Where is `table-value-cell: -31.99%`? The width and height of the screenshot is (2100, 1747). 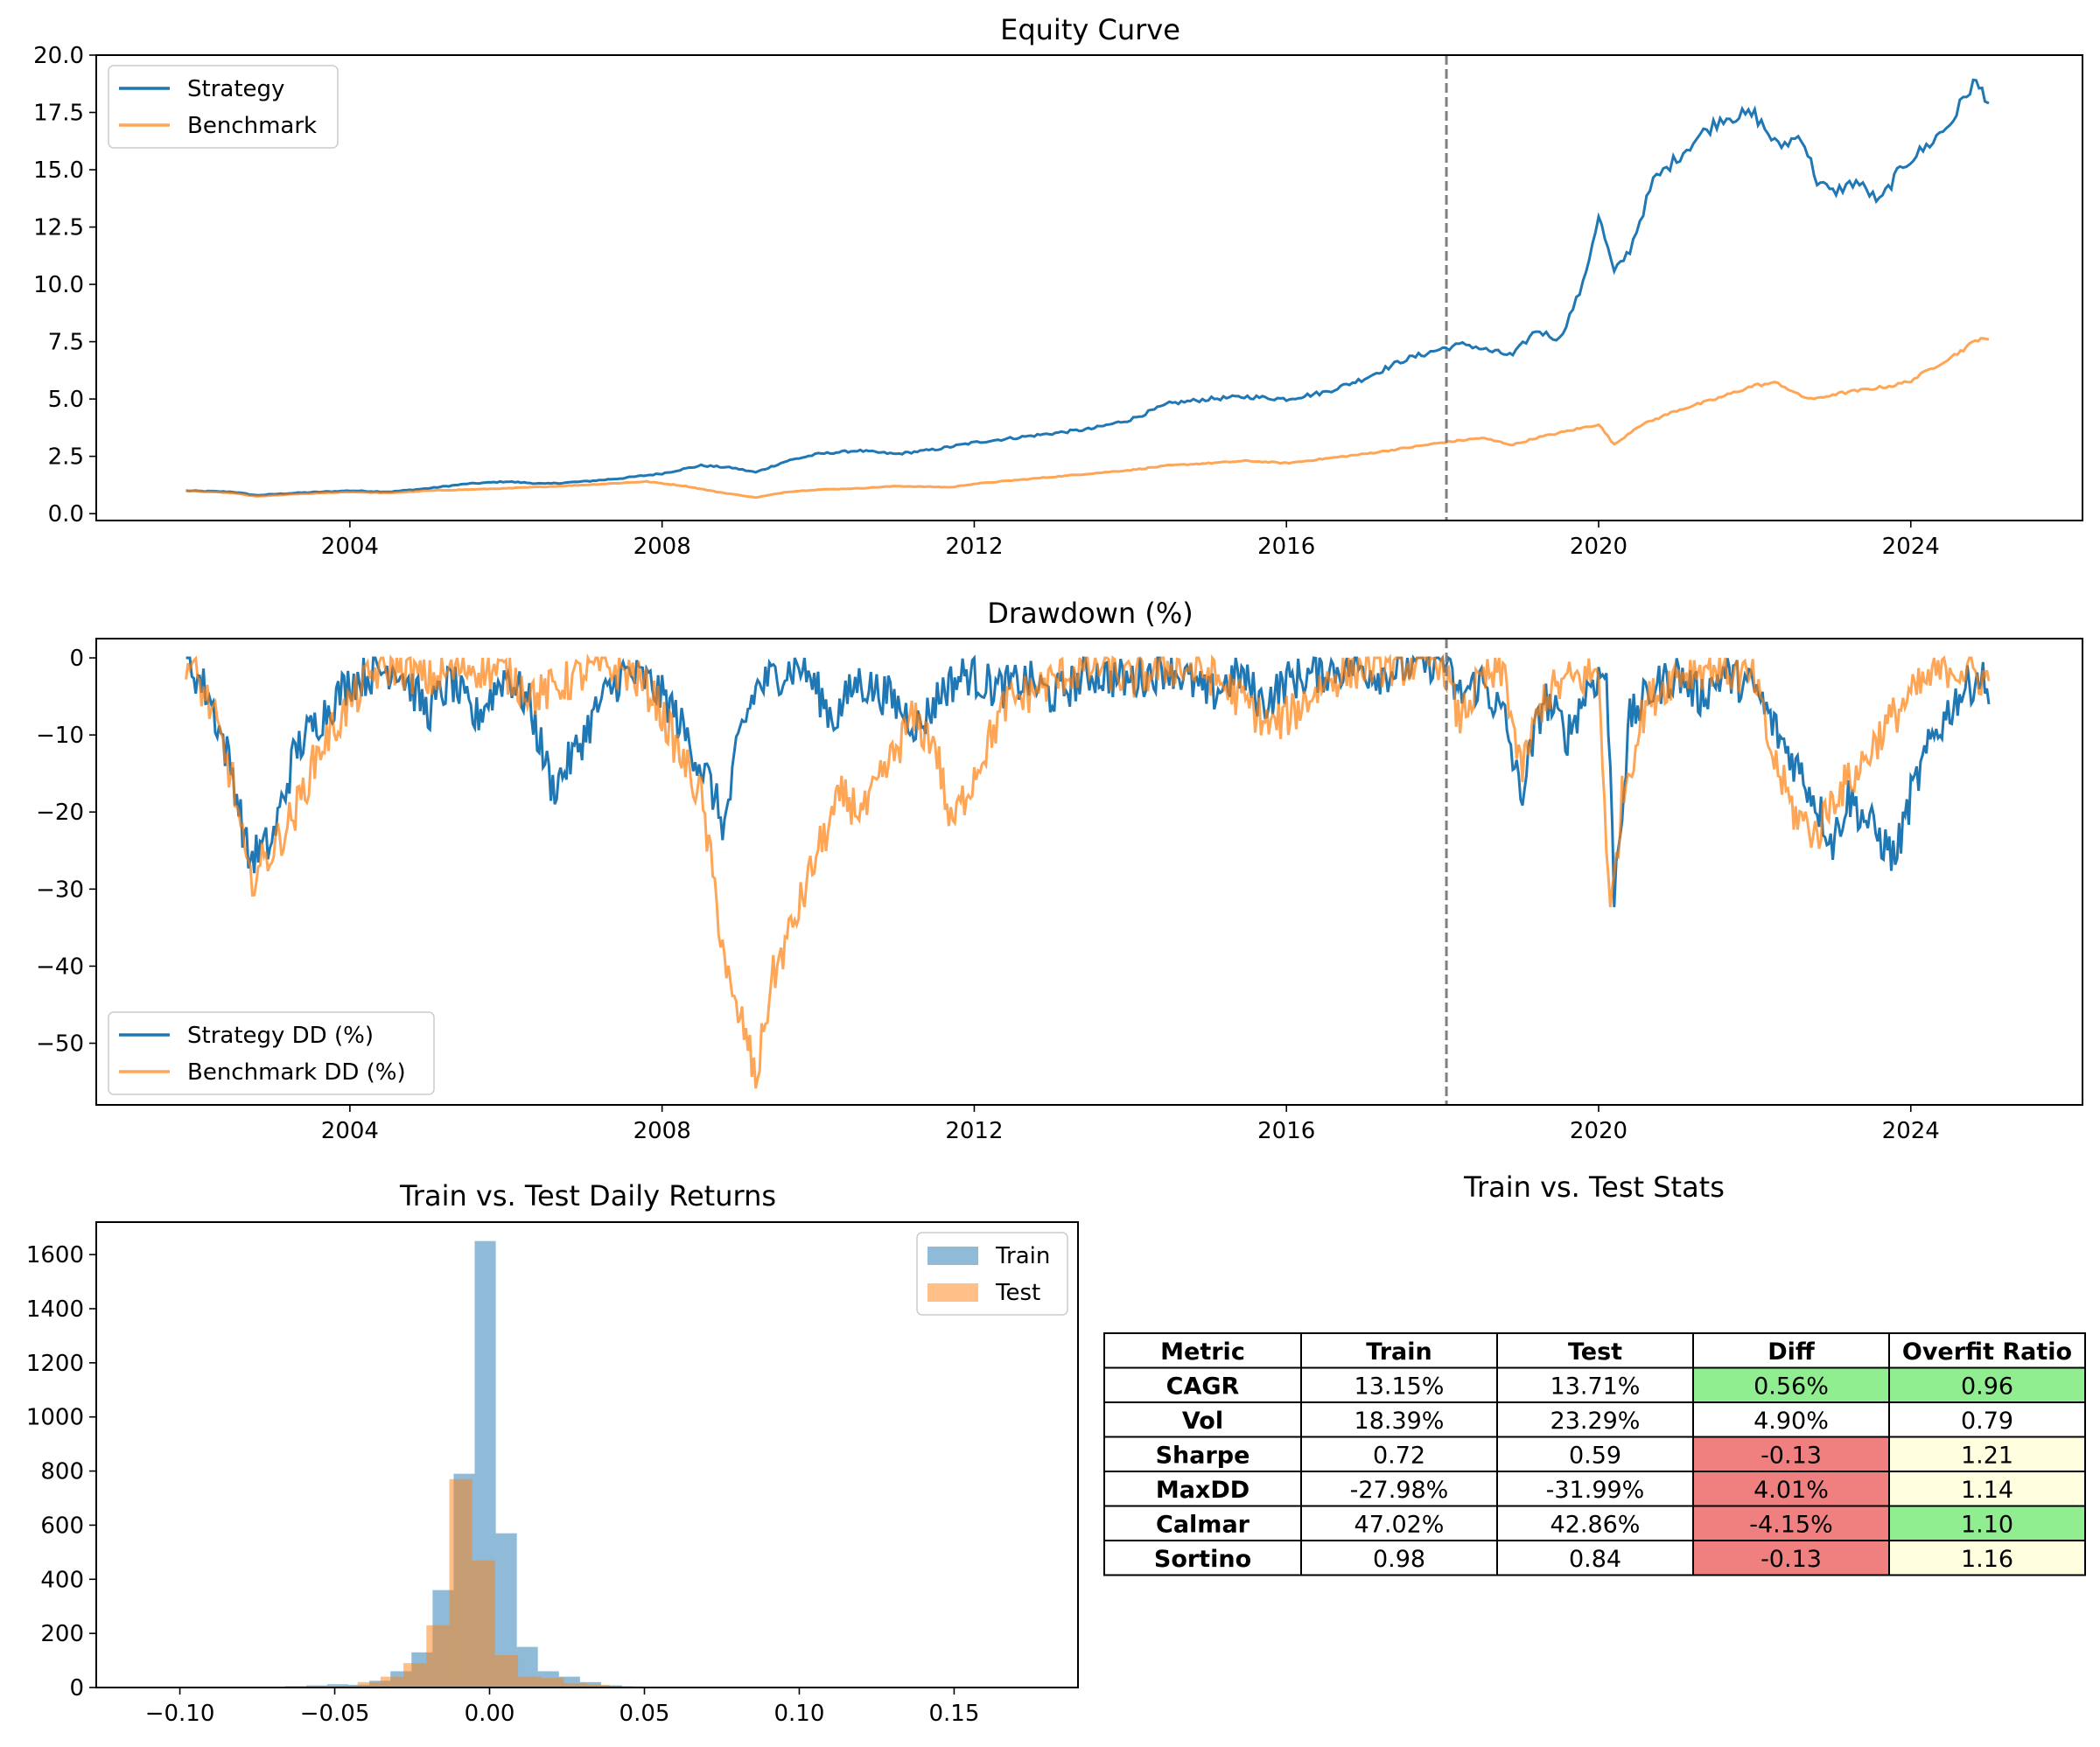
table-value-cell: -31.99% is located at coordinates (1595, 1490).